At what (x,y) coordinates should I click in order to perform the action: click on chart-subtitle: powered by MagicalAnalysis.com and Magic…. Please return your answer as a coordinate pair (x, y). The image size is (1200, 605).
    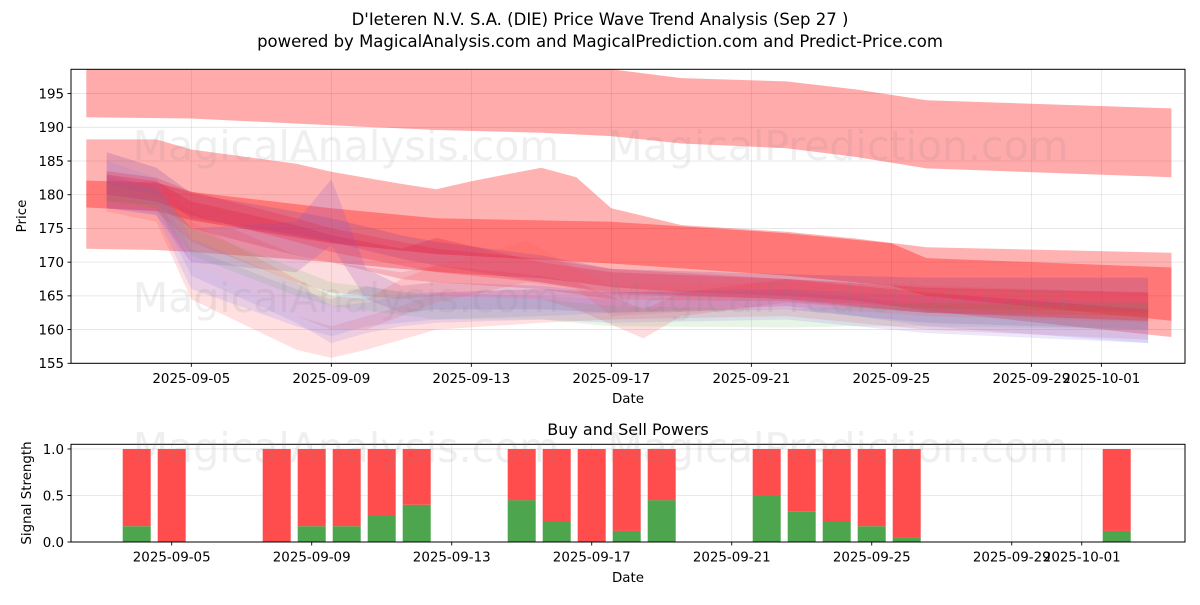
    Looking at the image, I should click on (600, 41).